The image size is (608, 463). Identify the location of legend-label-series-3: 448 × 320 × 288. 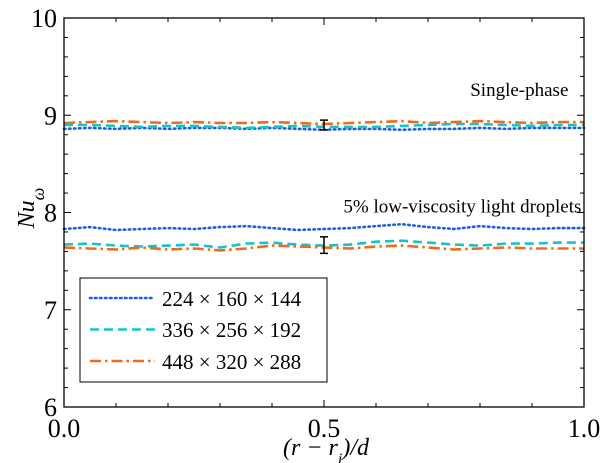
(231, 362).